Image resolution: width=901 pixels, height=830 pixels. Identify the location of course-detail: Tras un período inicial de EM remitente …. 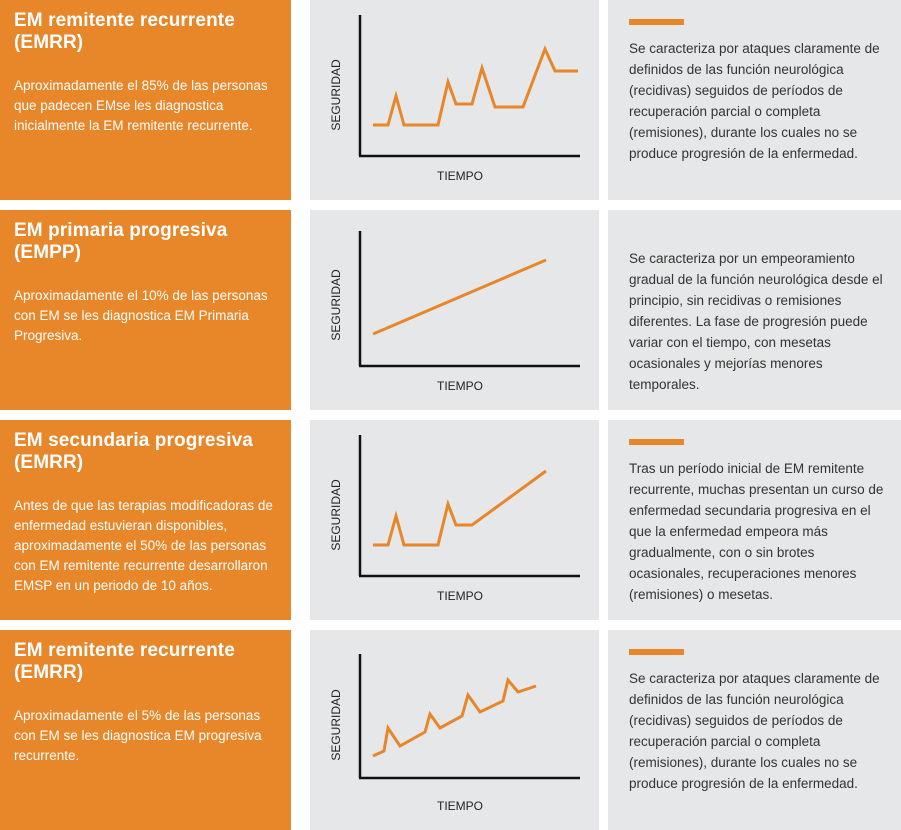
(756, 531).